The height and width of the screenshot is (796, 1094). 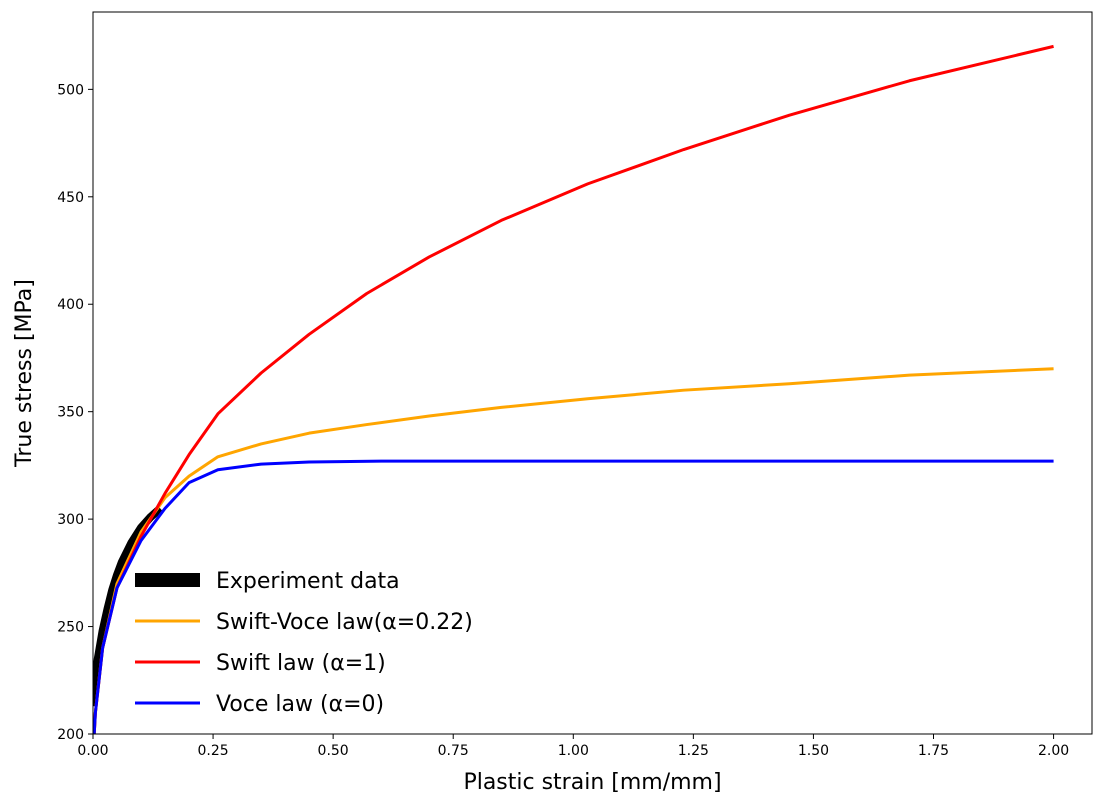 I want to click on x-tick-label: 0.25, so click(x=212, y=751).